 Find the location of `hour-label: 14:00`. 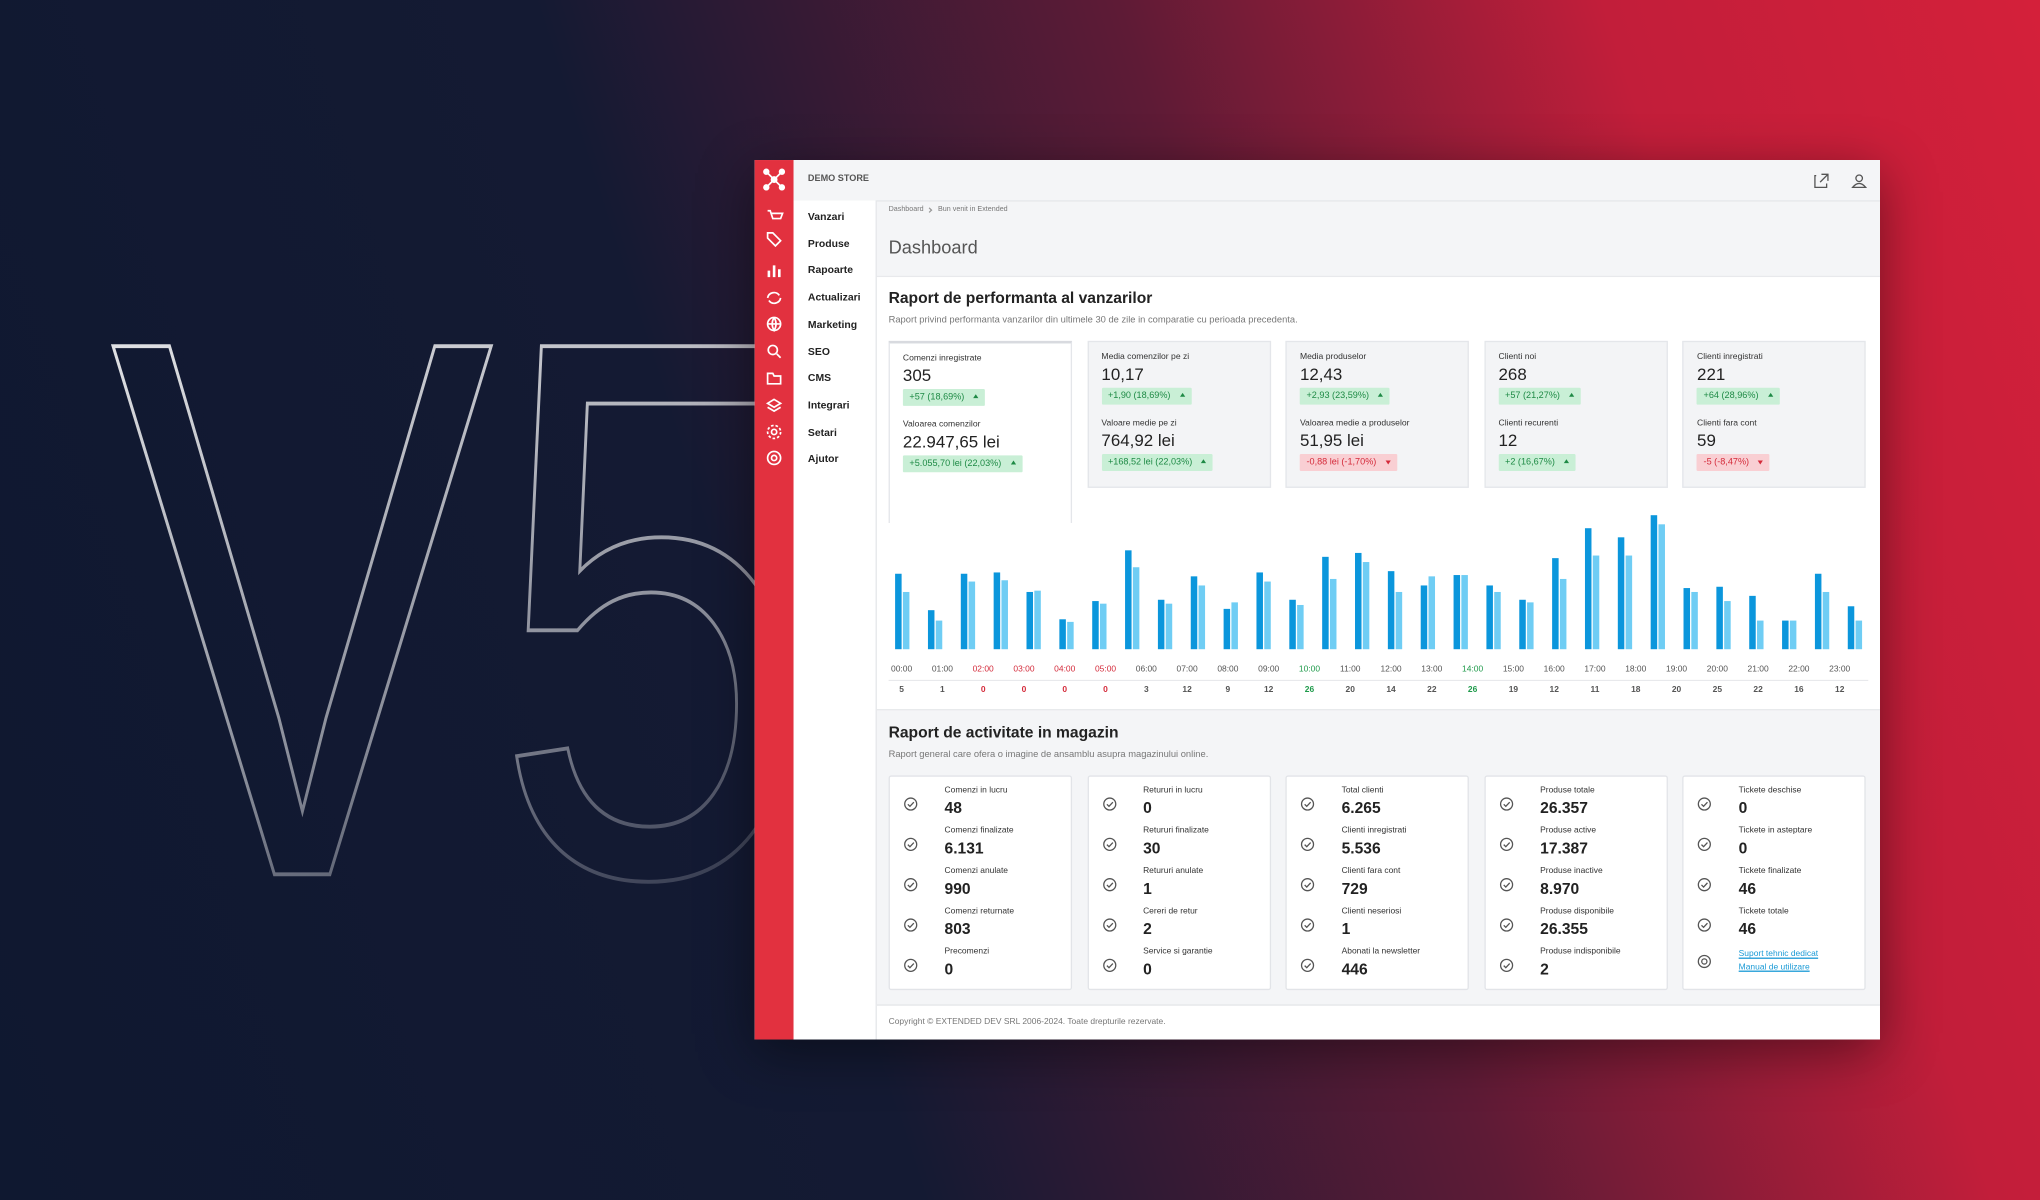

hour-label: 14:00 is located at coordinates (1472, 668).